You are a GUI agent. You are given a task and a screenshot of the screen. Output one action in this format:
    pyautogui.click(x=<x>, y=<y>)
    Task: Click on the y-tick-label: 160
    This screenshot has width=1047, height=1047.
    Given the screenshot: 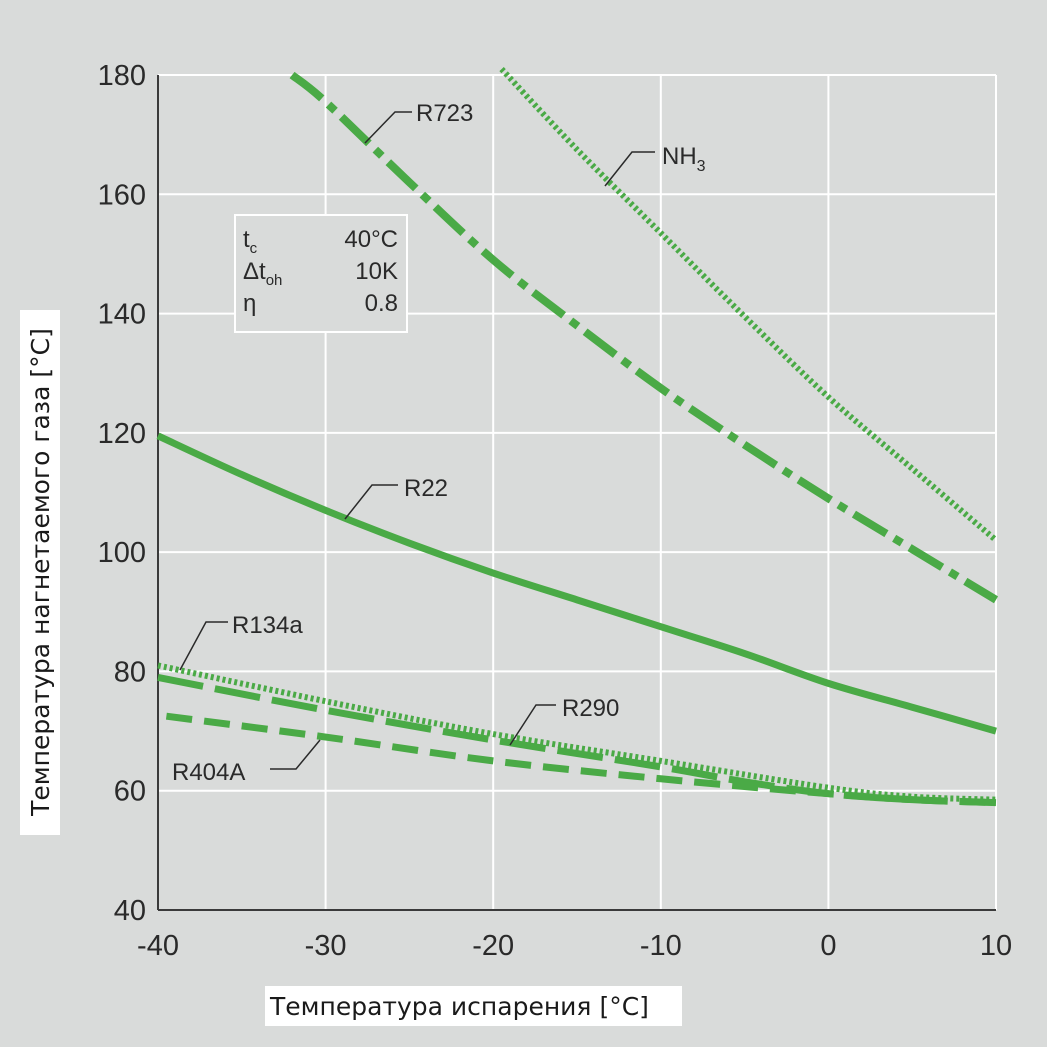 What is the action you would take?
    pyautogui.click(x=122, y=195)
    